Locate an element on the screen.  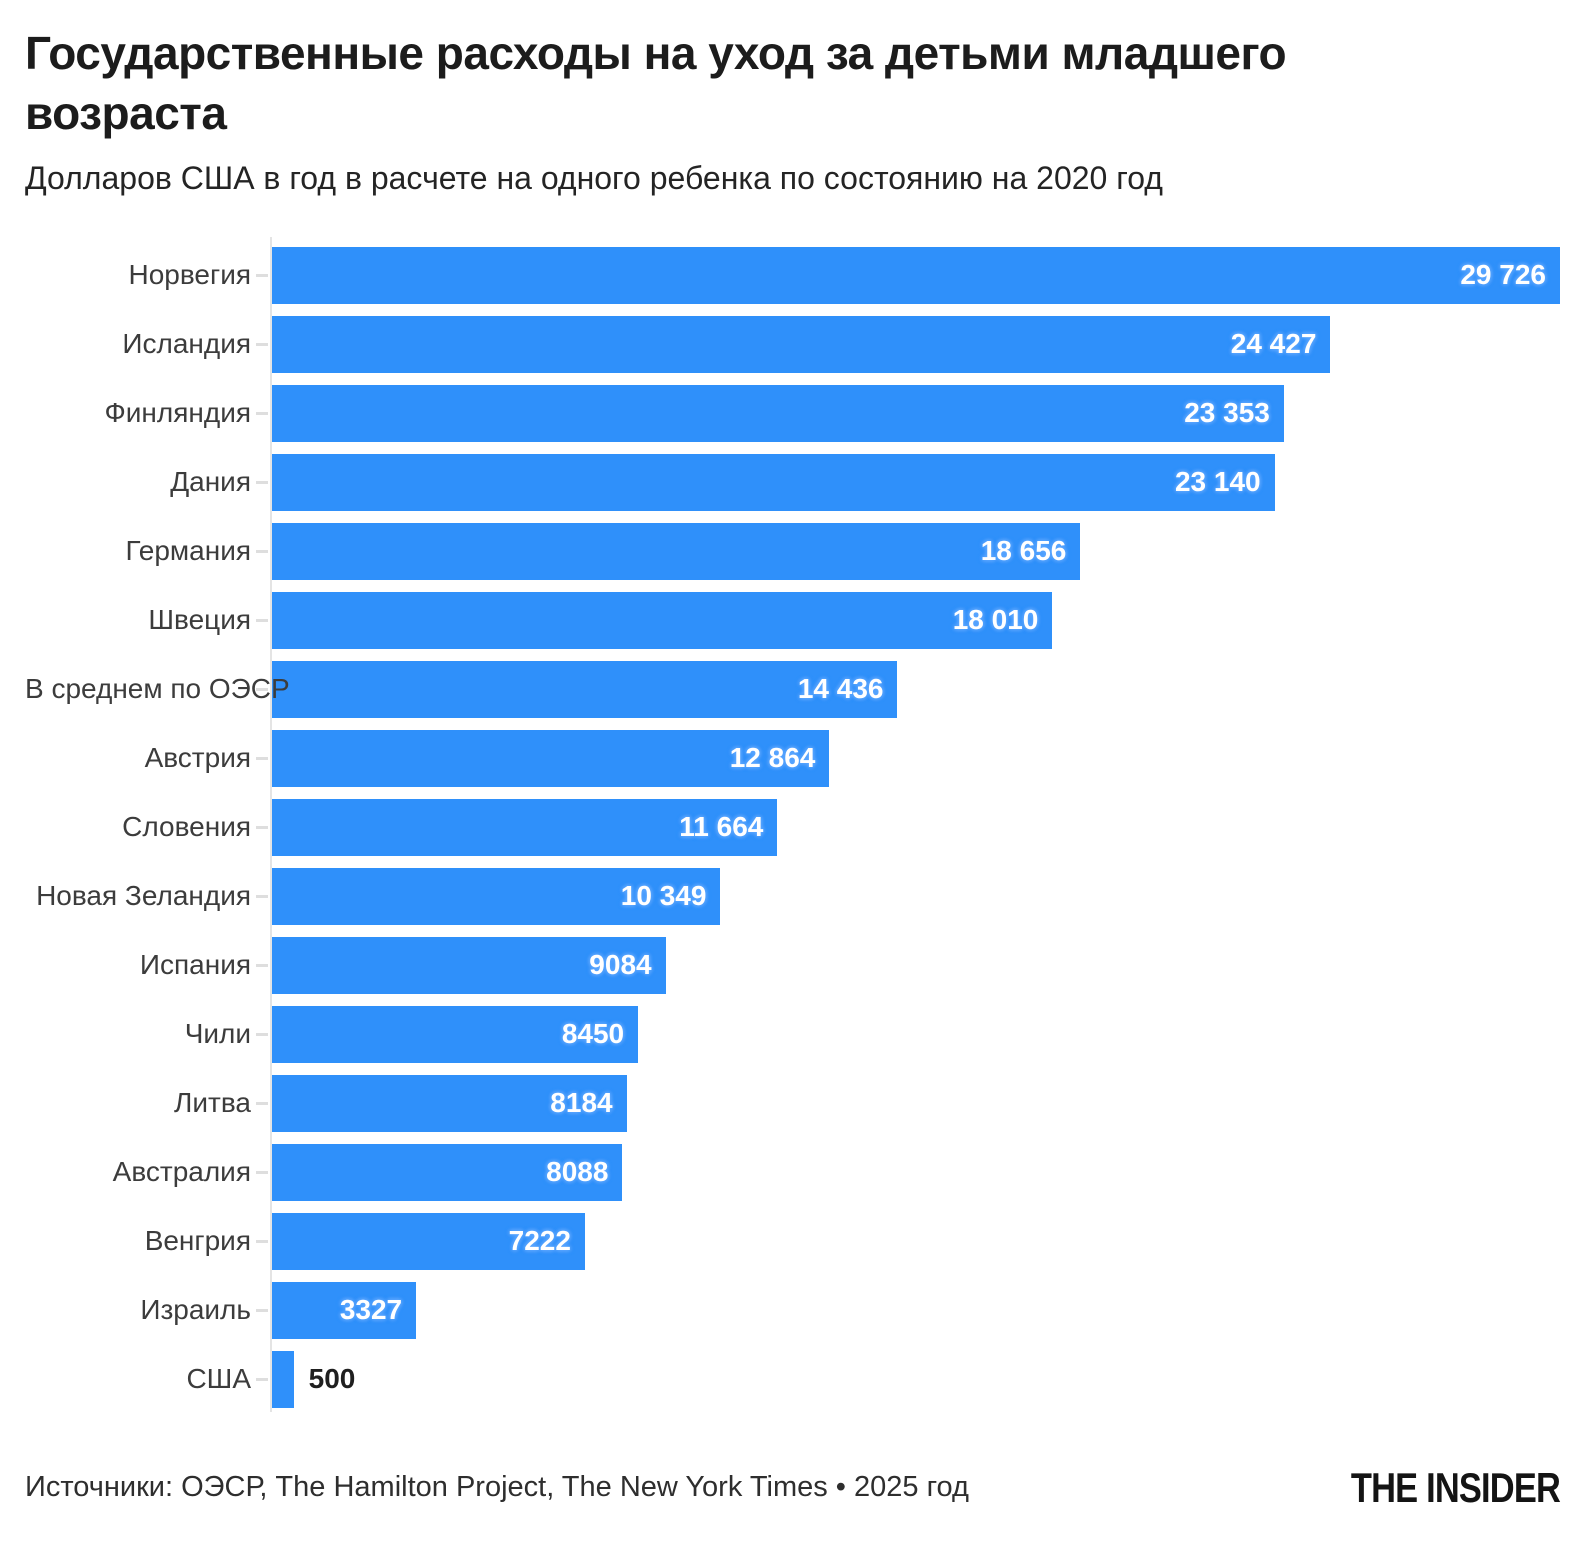
bar-row: Новая Зеландия 10 349 is located at coordinates (792, 896).